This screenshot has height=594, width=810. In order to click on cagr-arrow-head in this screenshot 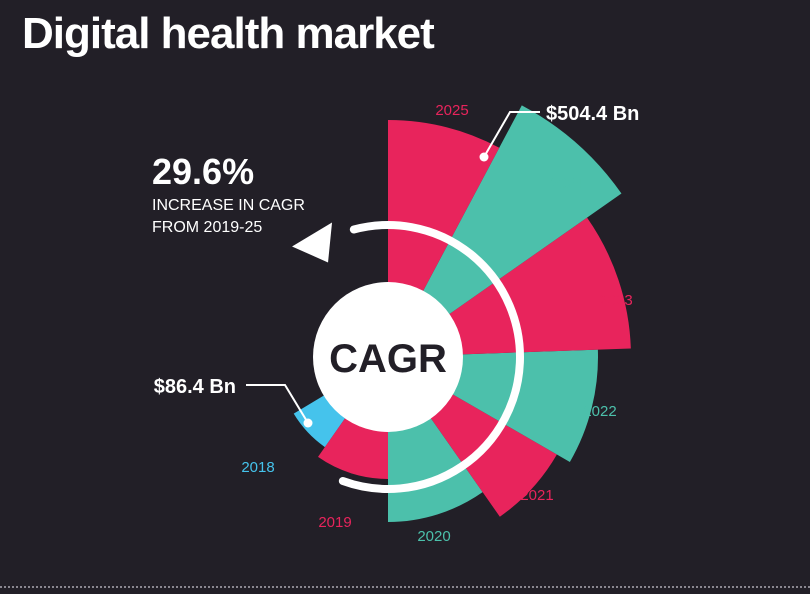, I will do `click(312, 242)`.